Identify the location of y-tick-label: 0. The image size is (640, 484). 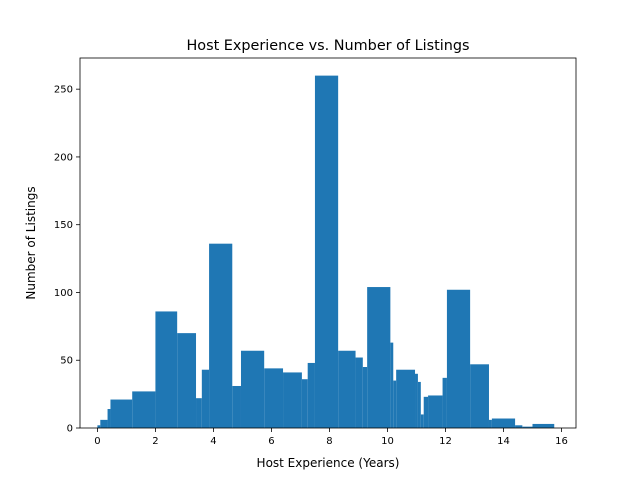
(70, 429).